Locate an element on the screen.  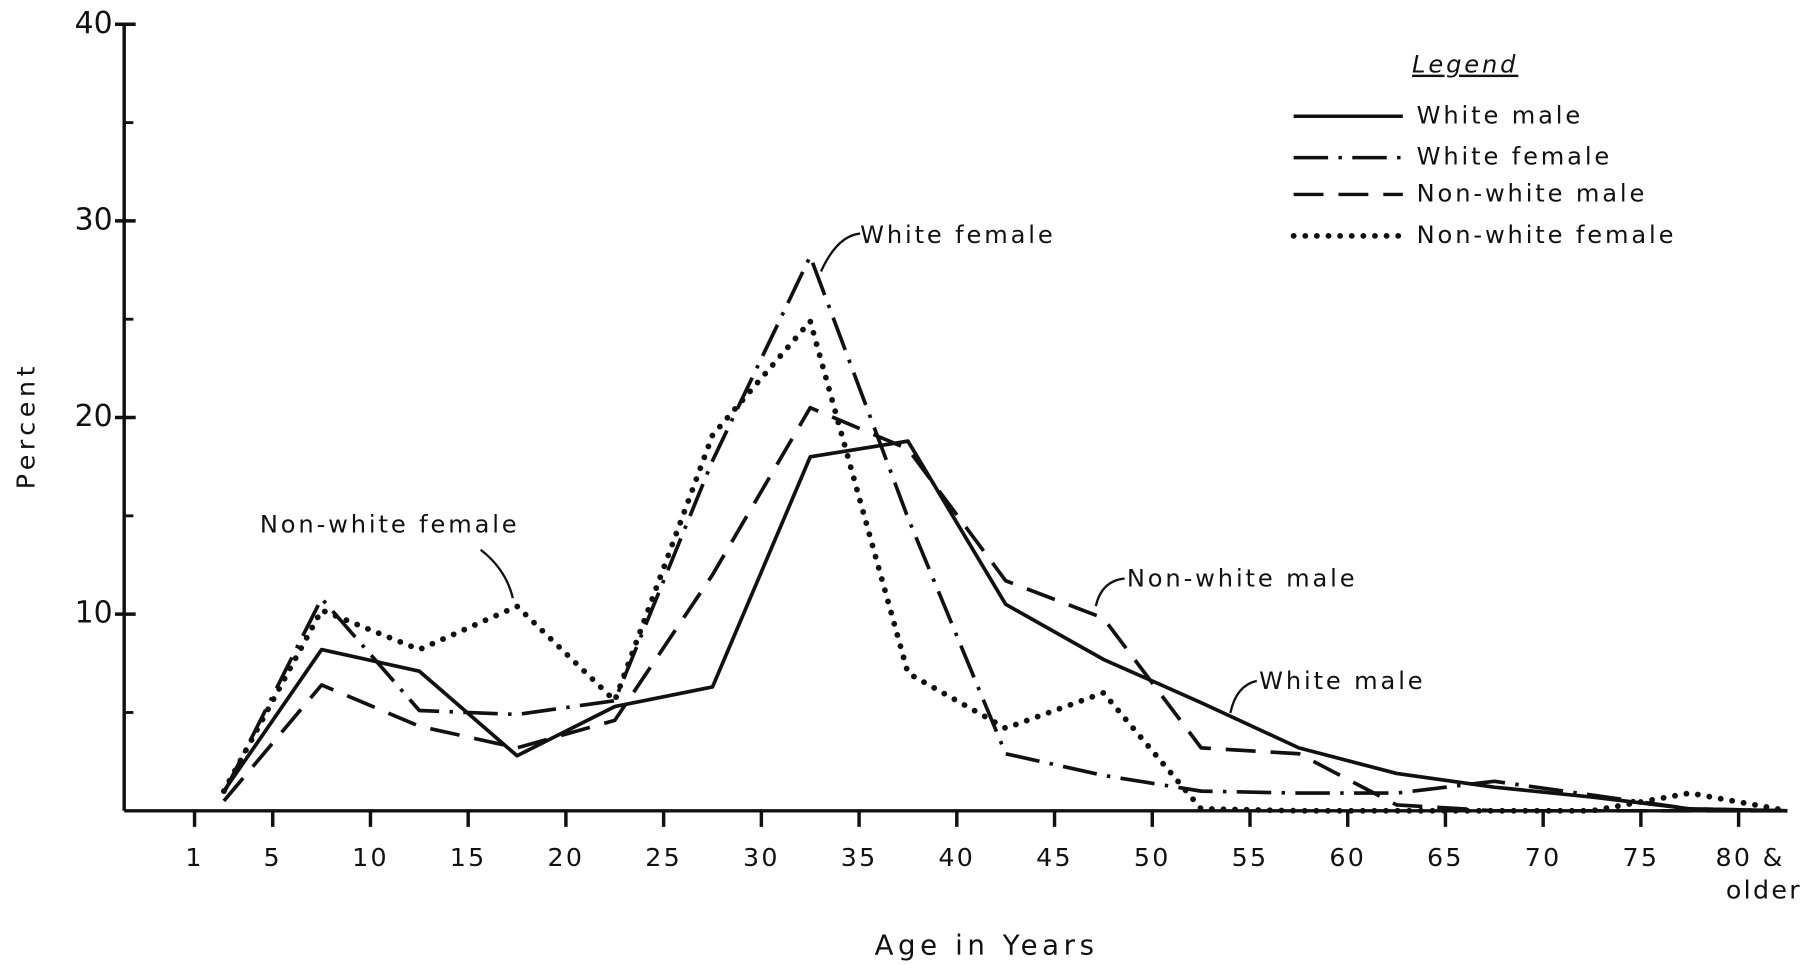
annotation: White female is located at coordinates (957, 235).